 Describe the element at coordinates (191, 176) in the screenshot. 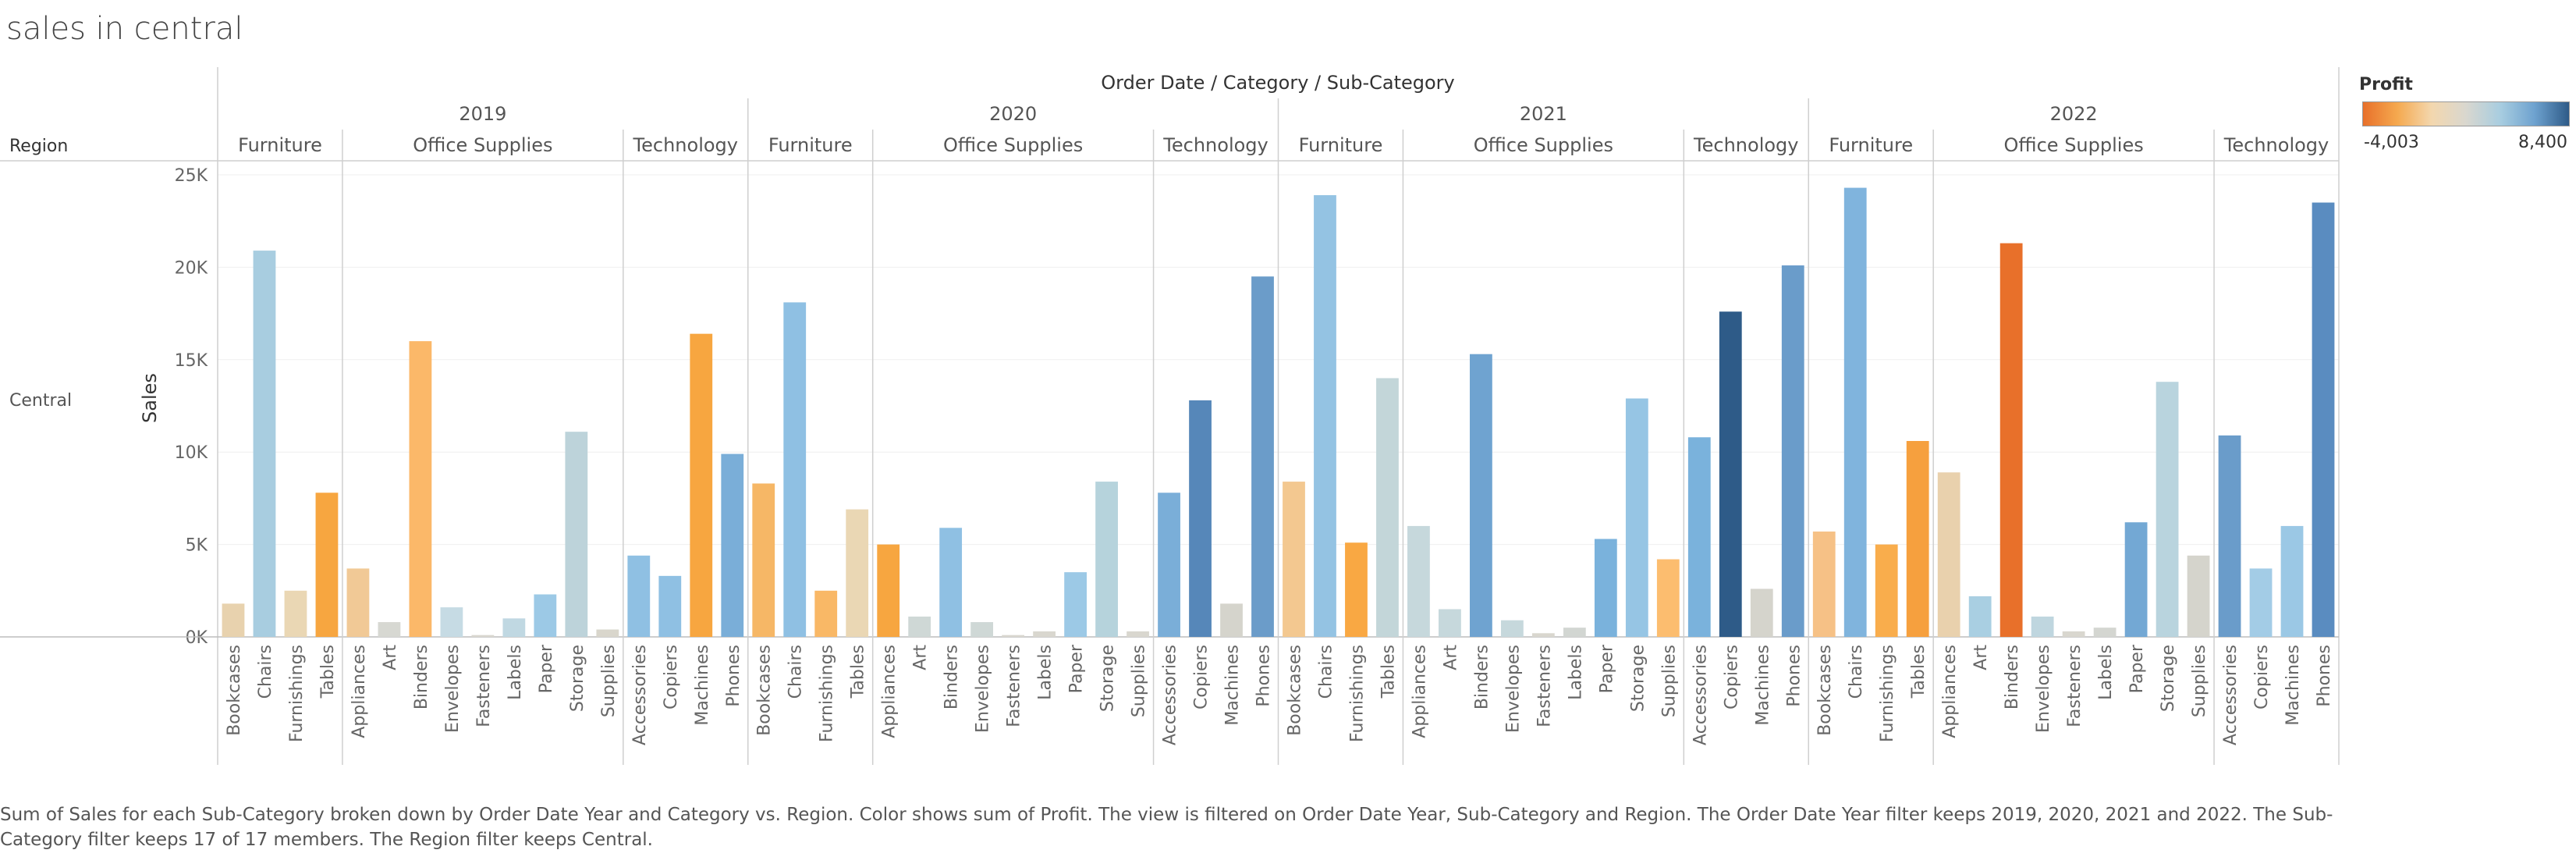

I see `y-tick-label: 25K` at that location.